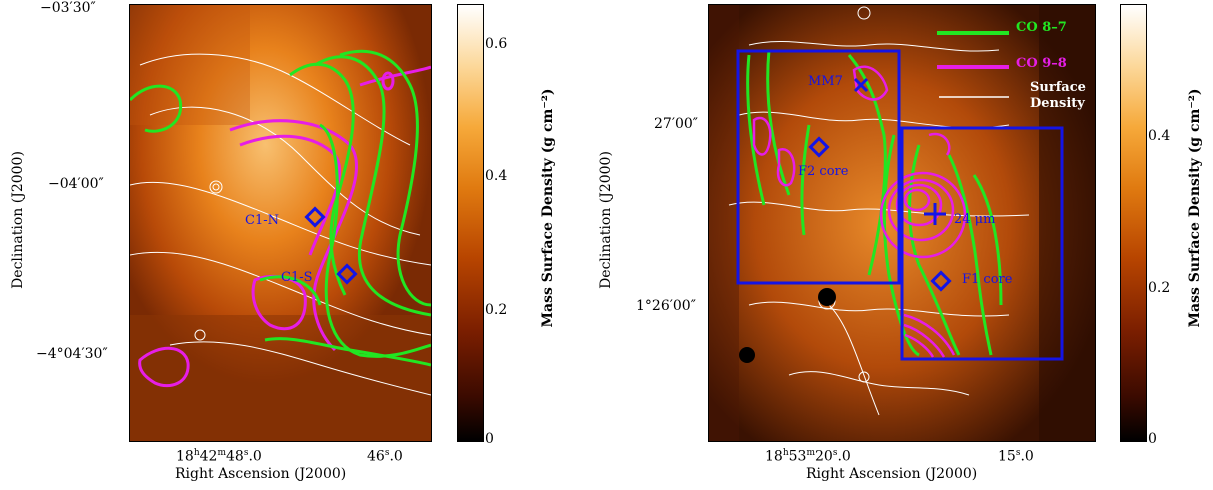 The image size is (1213, 490). Describe the element at coordinates (823, 171) in the screenshot. I see `source-label-f2-core: F2 core` at that location.